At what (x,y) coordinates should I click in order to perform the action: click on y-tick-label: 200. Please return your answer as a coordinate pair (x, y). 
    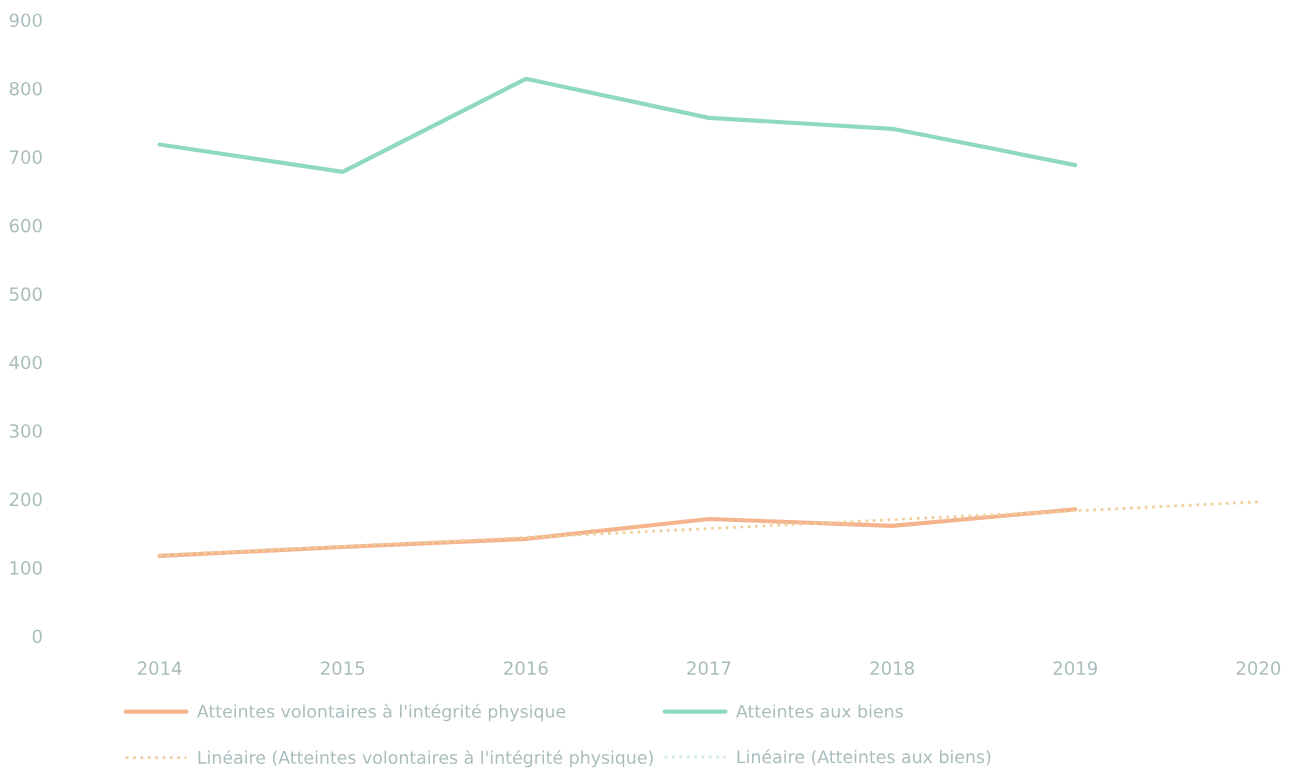
    Looking at the image, I should click on (25, 499).